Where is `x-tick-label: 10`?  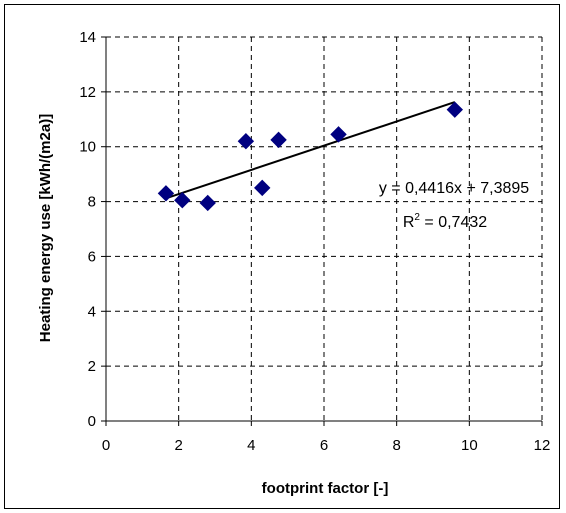 x-tick-label: 10 is located at coordinates (469, 445).